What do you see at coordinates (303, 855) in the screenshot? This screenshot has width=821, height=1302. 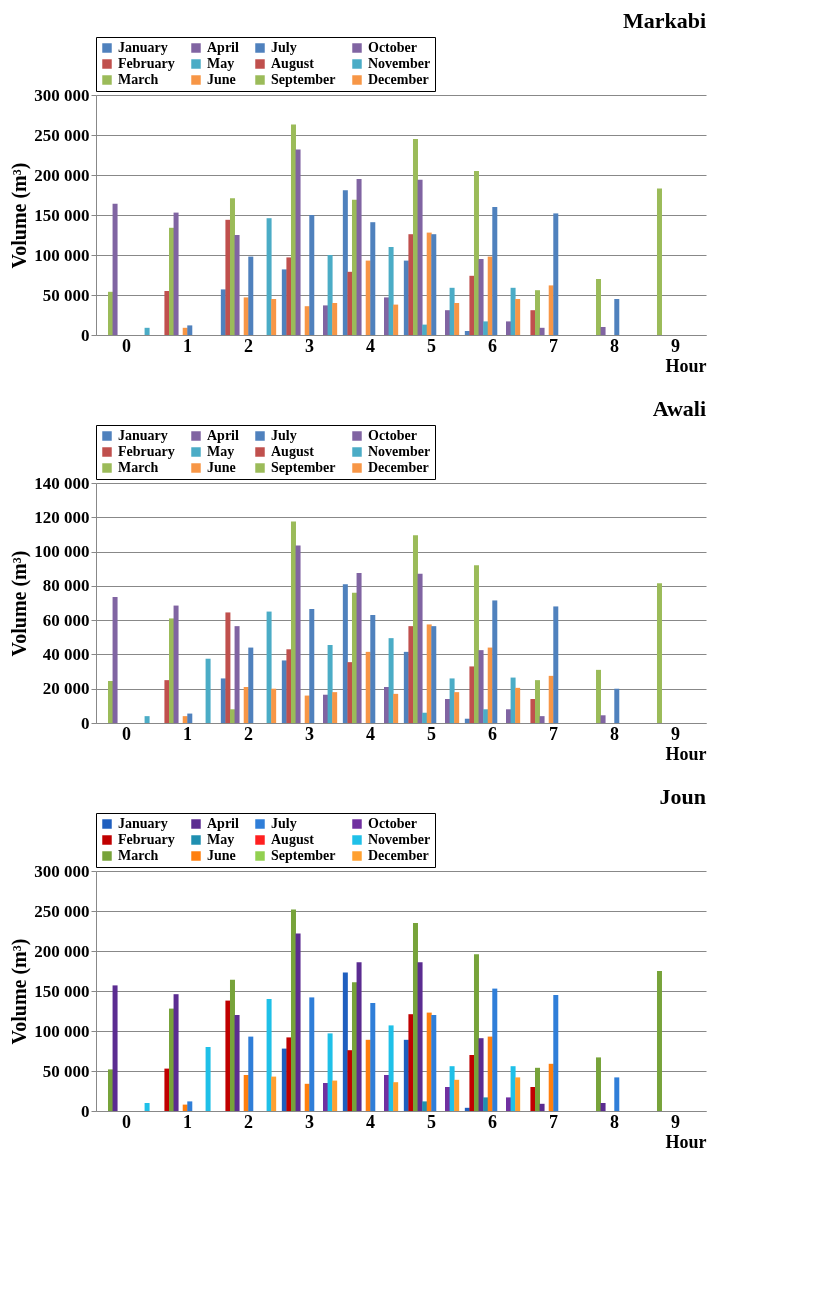 I see `legend-label: September` at bounding box center [303, 855].